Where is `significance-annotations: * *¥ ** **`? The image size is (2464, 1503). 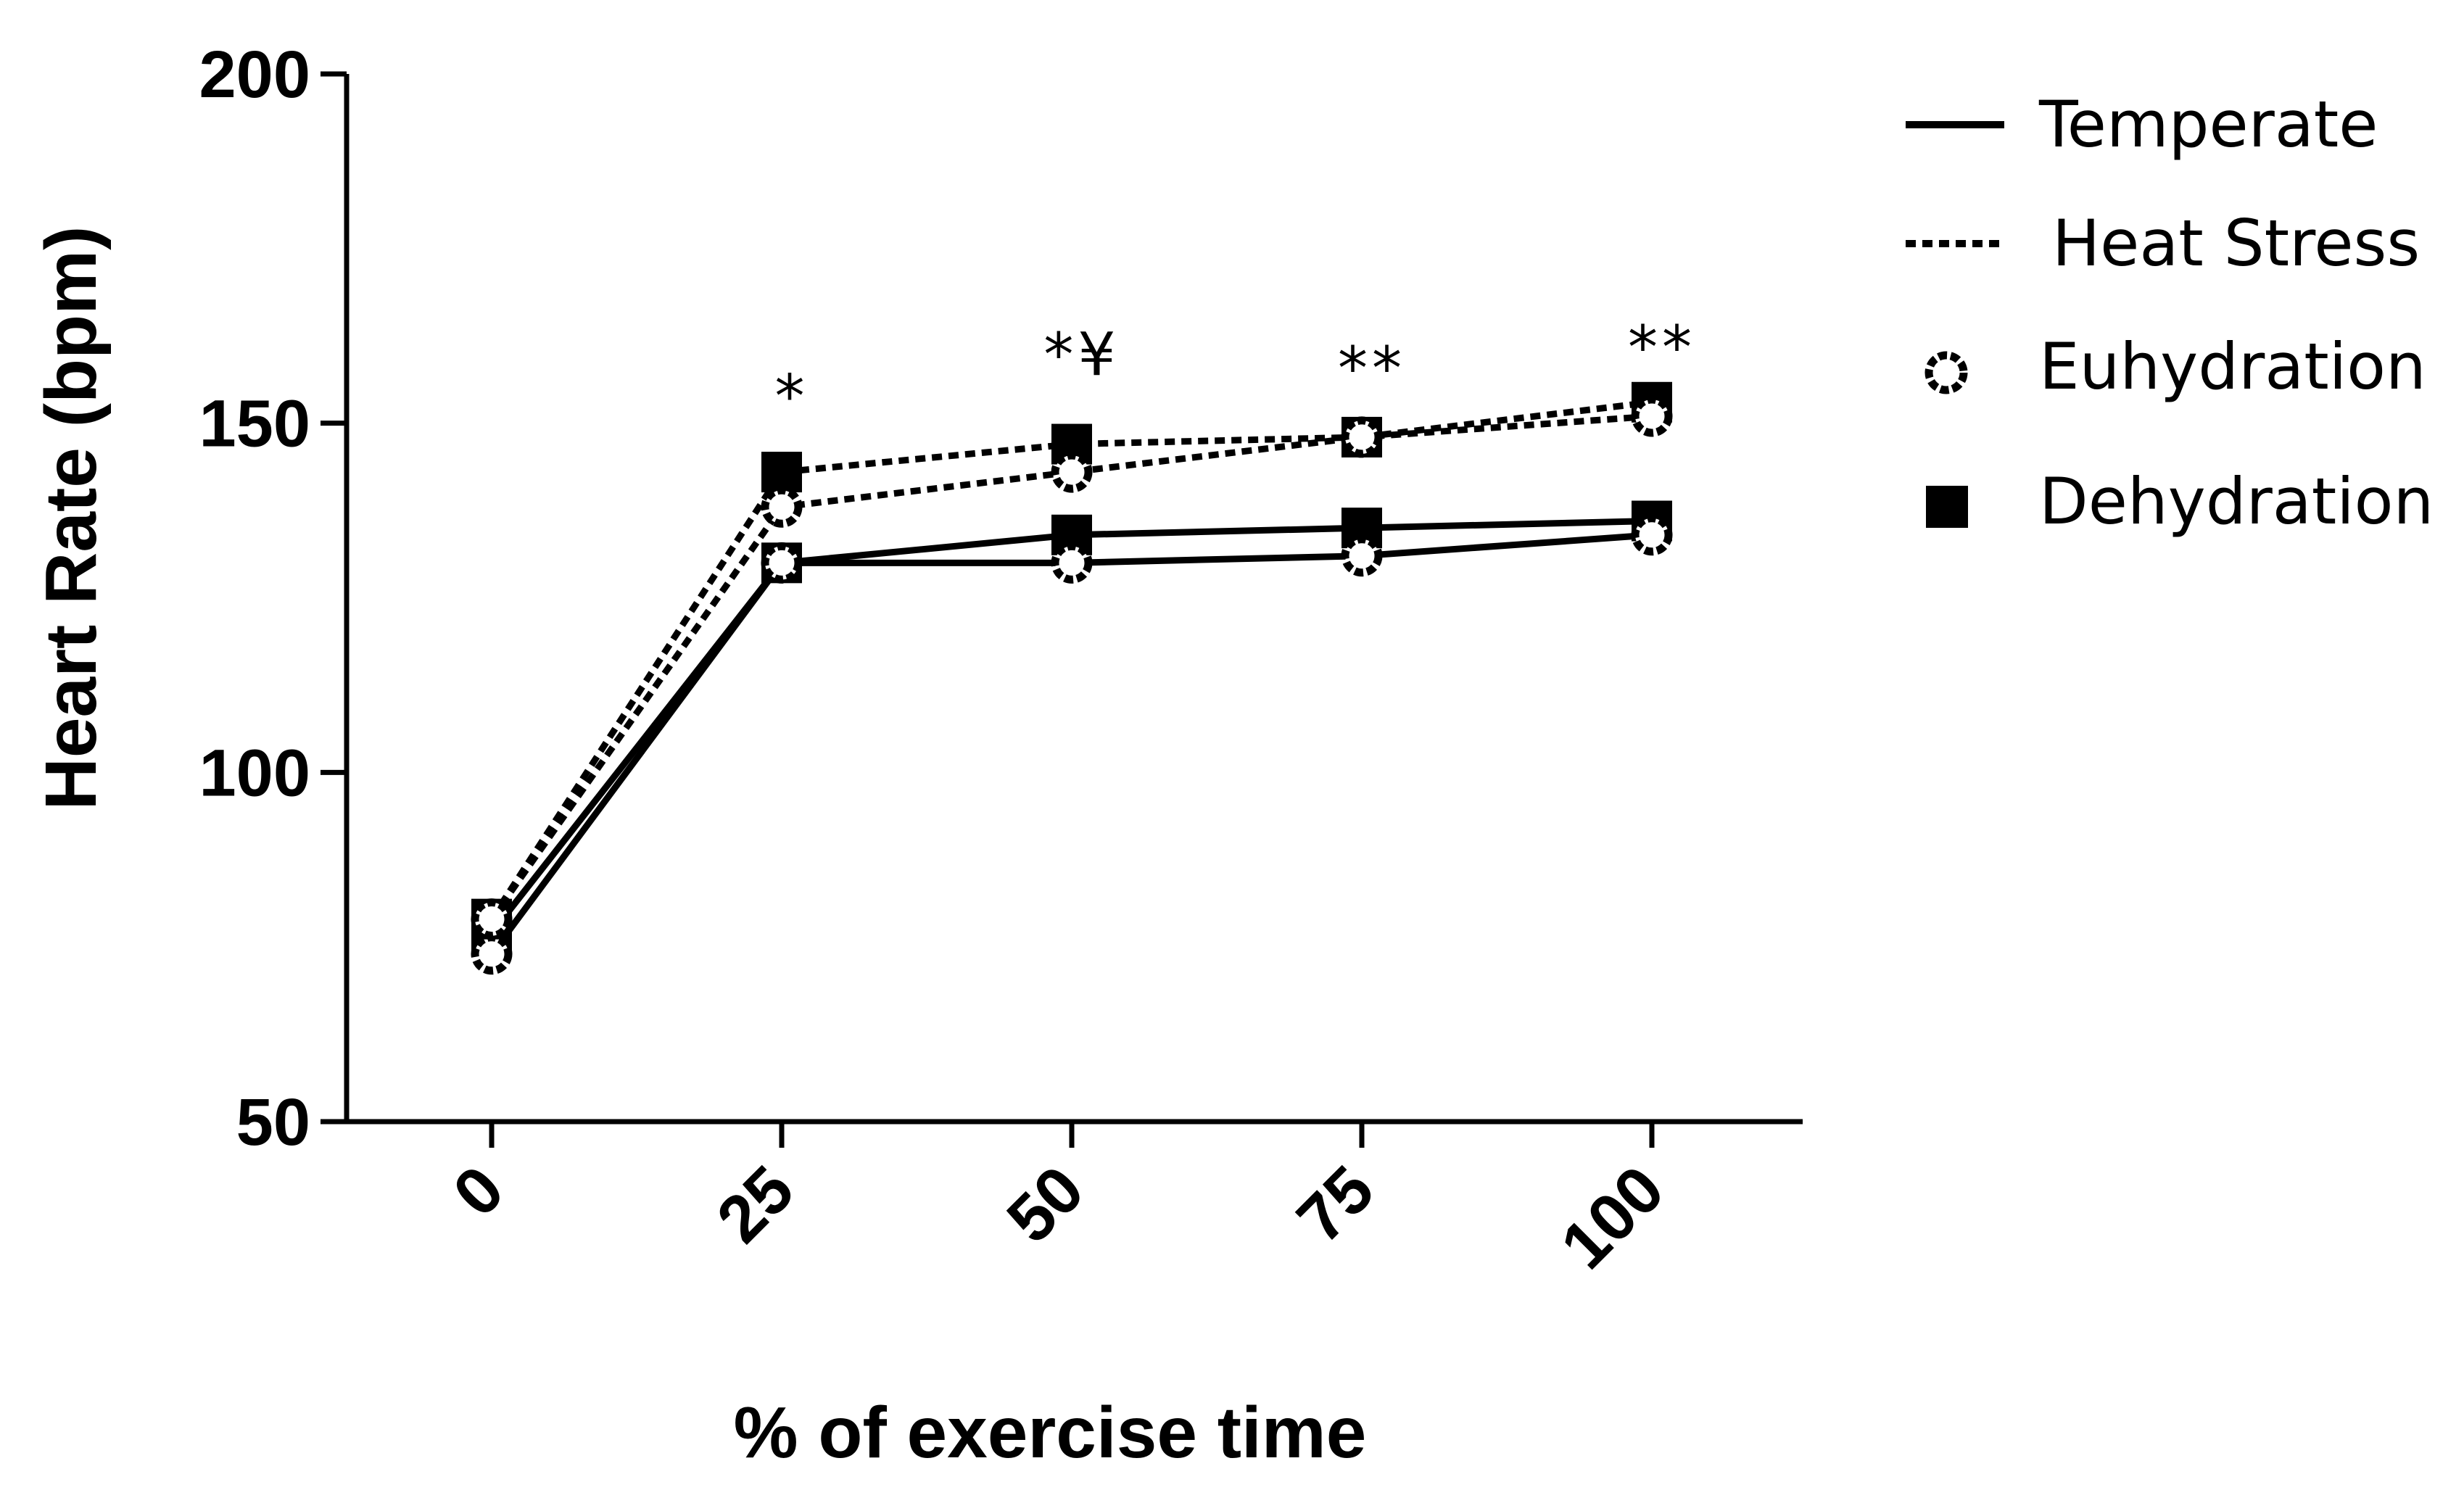
significance-annotations: * *¥ ** ** is located at coordinates (1235, 372).